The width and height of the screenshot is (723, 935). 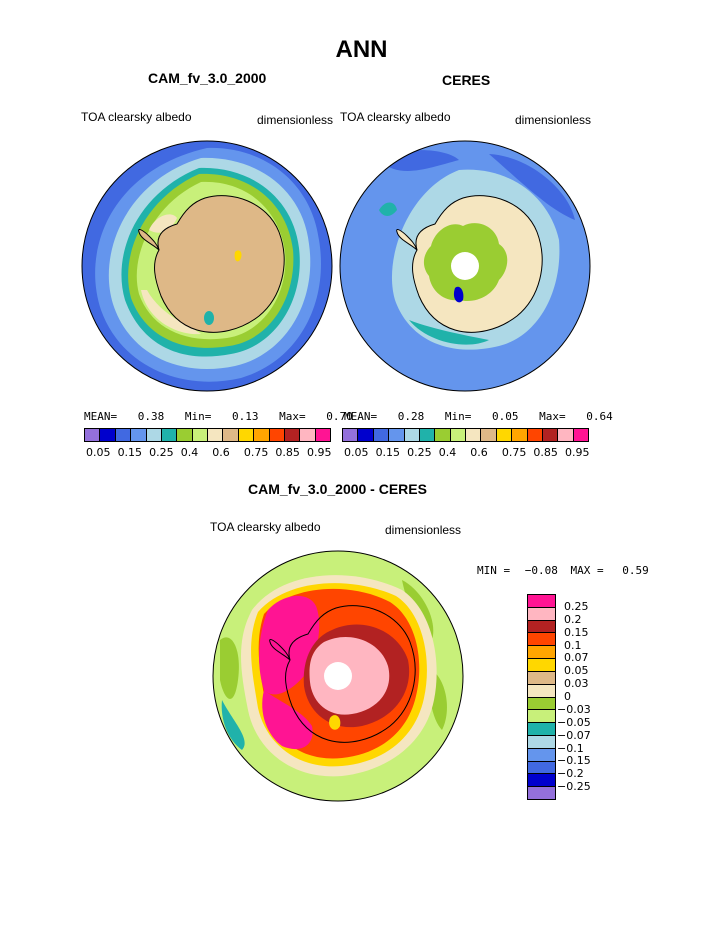 What do you see at coordinates (411, 416) in the screenshot?
I see `panel2-mean-value: 0.28` at bounding box center [411, 416].